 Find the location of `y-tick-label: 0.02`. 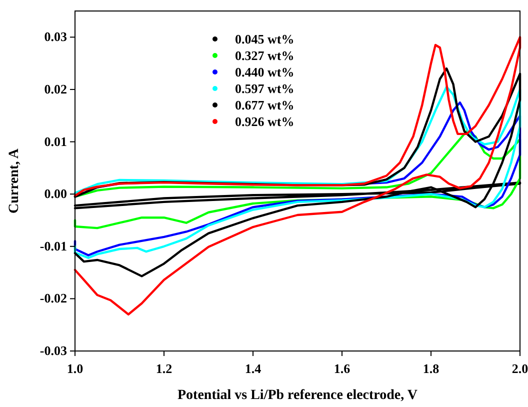

y-tick-label: 0.02 is located at coordinates (55, 88).